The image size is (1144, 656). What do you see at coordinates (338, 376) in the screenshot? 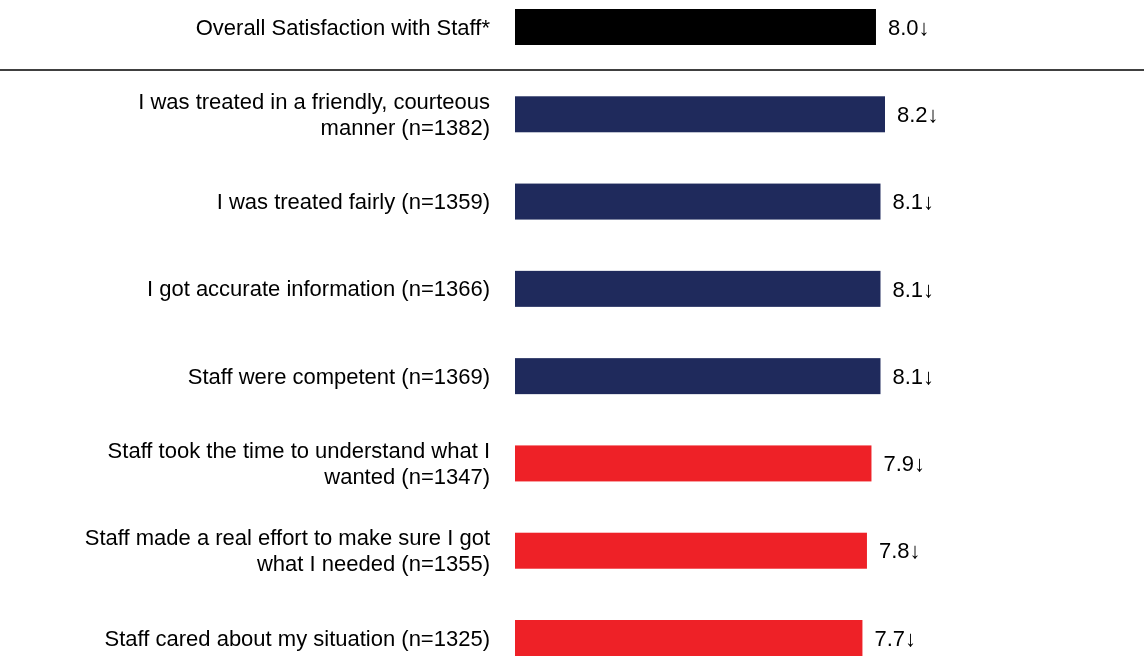
I see `y-tick-label: Staff were competent (n=1369)` at bounding box center [338, 376].